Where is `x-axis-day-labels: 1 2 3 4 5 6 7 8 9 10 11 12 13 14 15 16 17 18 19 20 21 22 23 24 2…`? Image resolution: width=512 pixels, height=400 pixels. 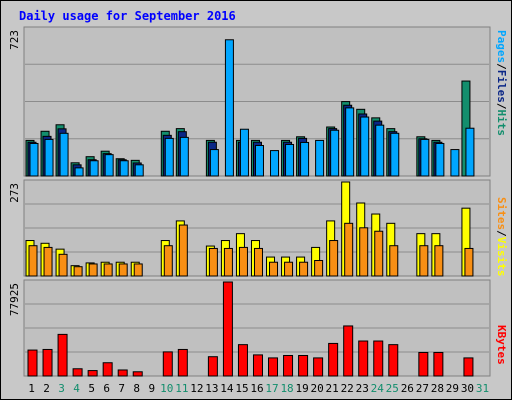
x-axis-day-labels: 1 2 3 4 5 6 7 8 9 10 11 12 13 14 15 16 17 18 19 20 21 22 23 24 2… is located at coordinates (258, 388).